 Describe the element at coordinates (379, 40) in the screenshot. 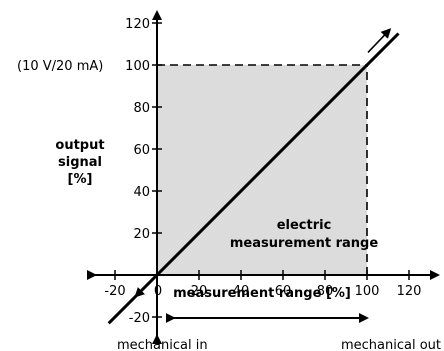

I see `mechanical-out-direction-arrow` at that location.